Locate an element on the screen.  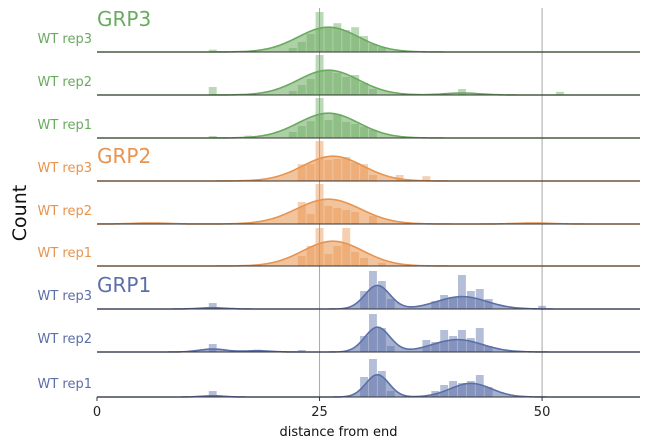
ridge-grp2-wt-rep2 is located at coordinates (368, 204).